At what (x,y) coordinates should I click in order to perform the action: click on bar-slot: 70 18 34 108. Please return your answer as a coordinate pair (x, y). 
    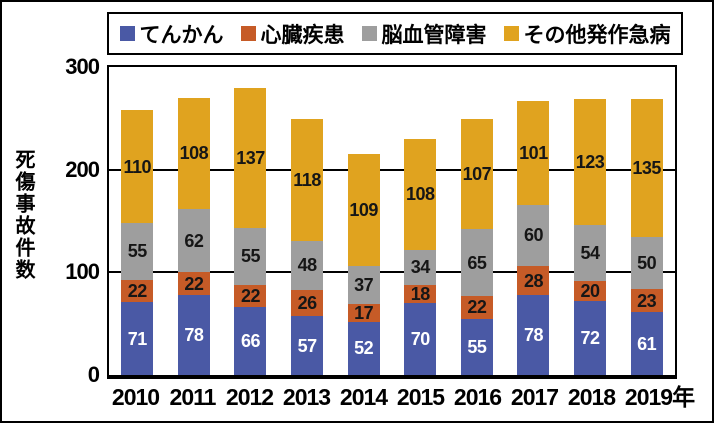
    Looking at the image, I should click on (420, 221).